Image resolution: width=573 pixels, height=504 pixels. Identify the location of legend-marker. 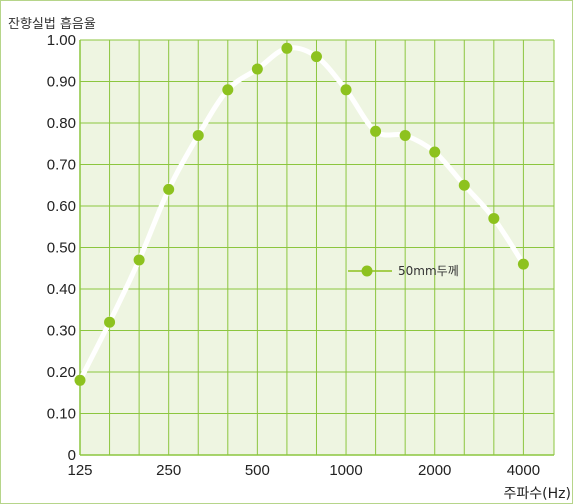
(367, 271).